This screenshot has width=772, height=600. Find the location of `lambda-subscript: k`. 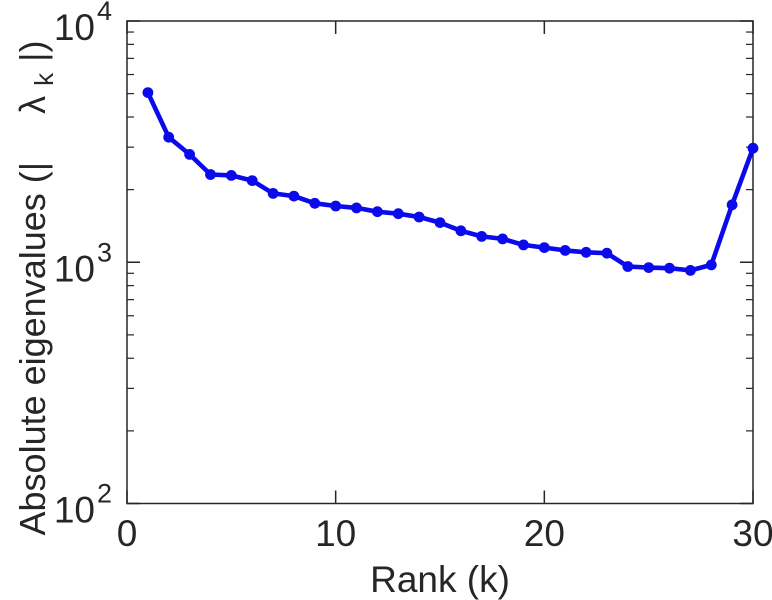

lambda-subscript: k is located at coordinates (44, 79).